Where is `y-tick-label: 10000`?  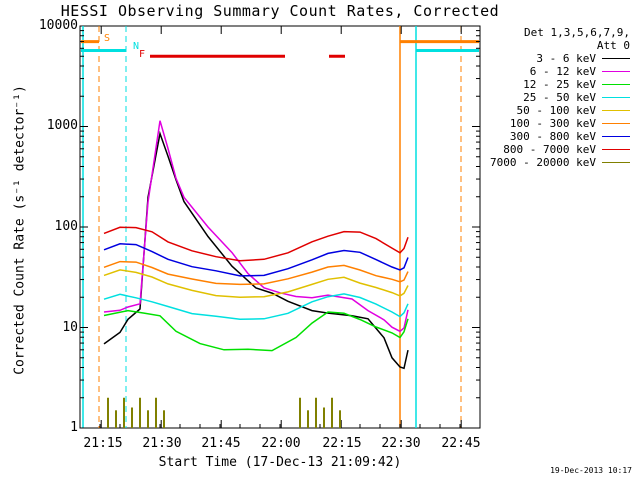 y-tick-label: 10000 is located at coordinates (58, 25).